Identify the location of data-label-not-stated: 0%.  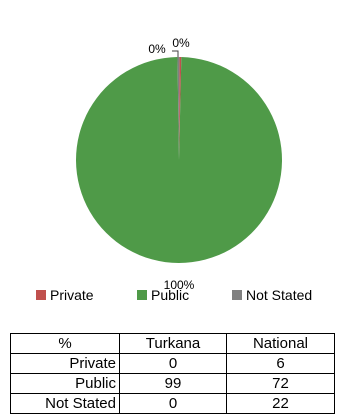
(181, 43).